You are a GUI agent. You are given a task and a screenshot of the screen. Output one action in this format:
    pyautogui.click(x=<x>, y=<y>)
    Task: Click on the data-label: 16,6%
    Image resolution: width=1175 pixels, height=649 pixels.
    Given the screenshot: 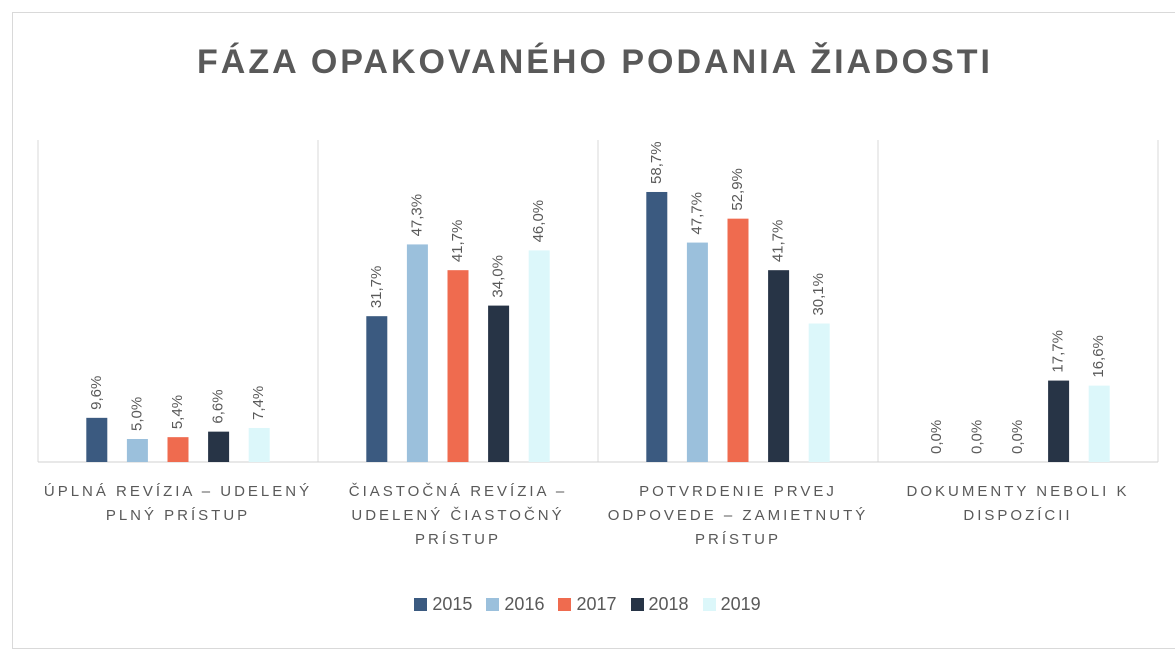 What is the action you would take?
    pyautogui.click(x=1098, y=356)
    